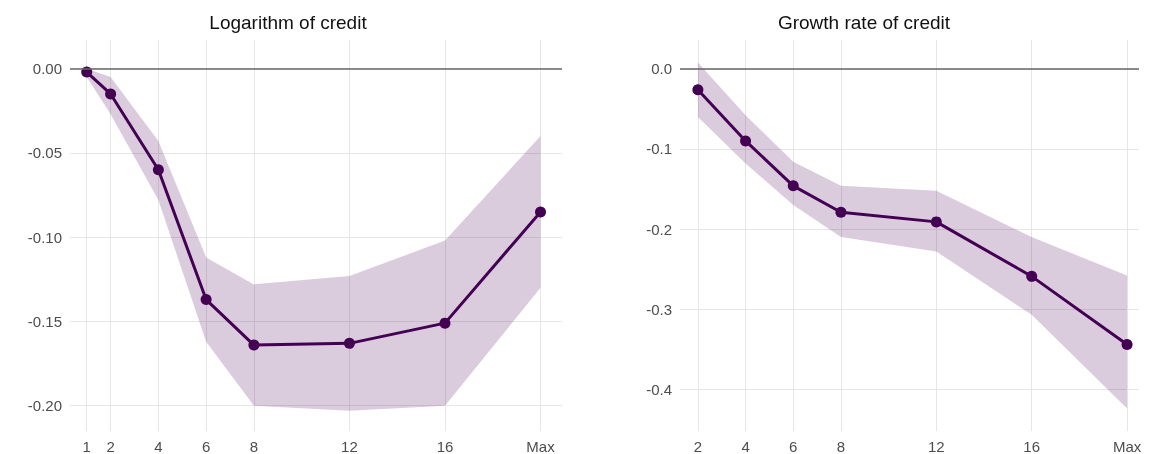  What do you see at coordinates (86, 446) in the screenshot?
I see `x-tick-label: 1` at bounding box center [86, 446].